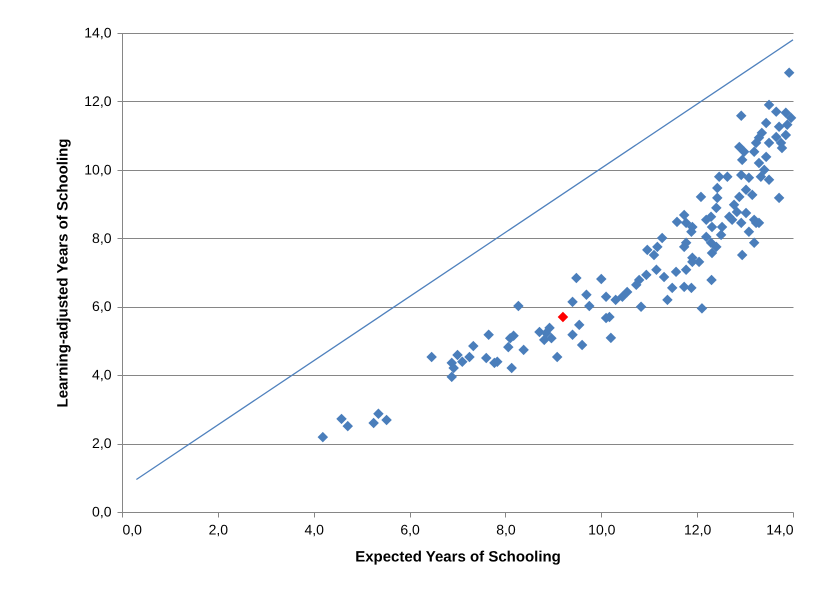 The width and height of the screenshot is (826, 605). I want to click on y-axis-title: Learning-adjusted Years of Schooling, so click(63, 273).